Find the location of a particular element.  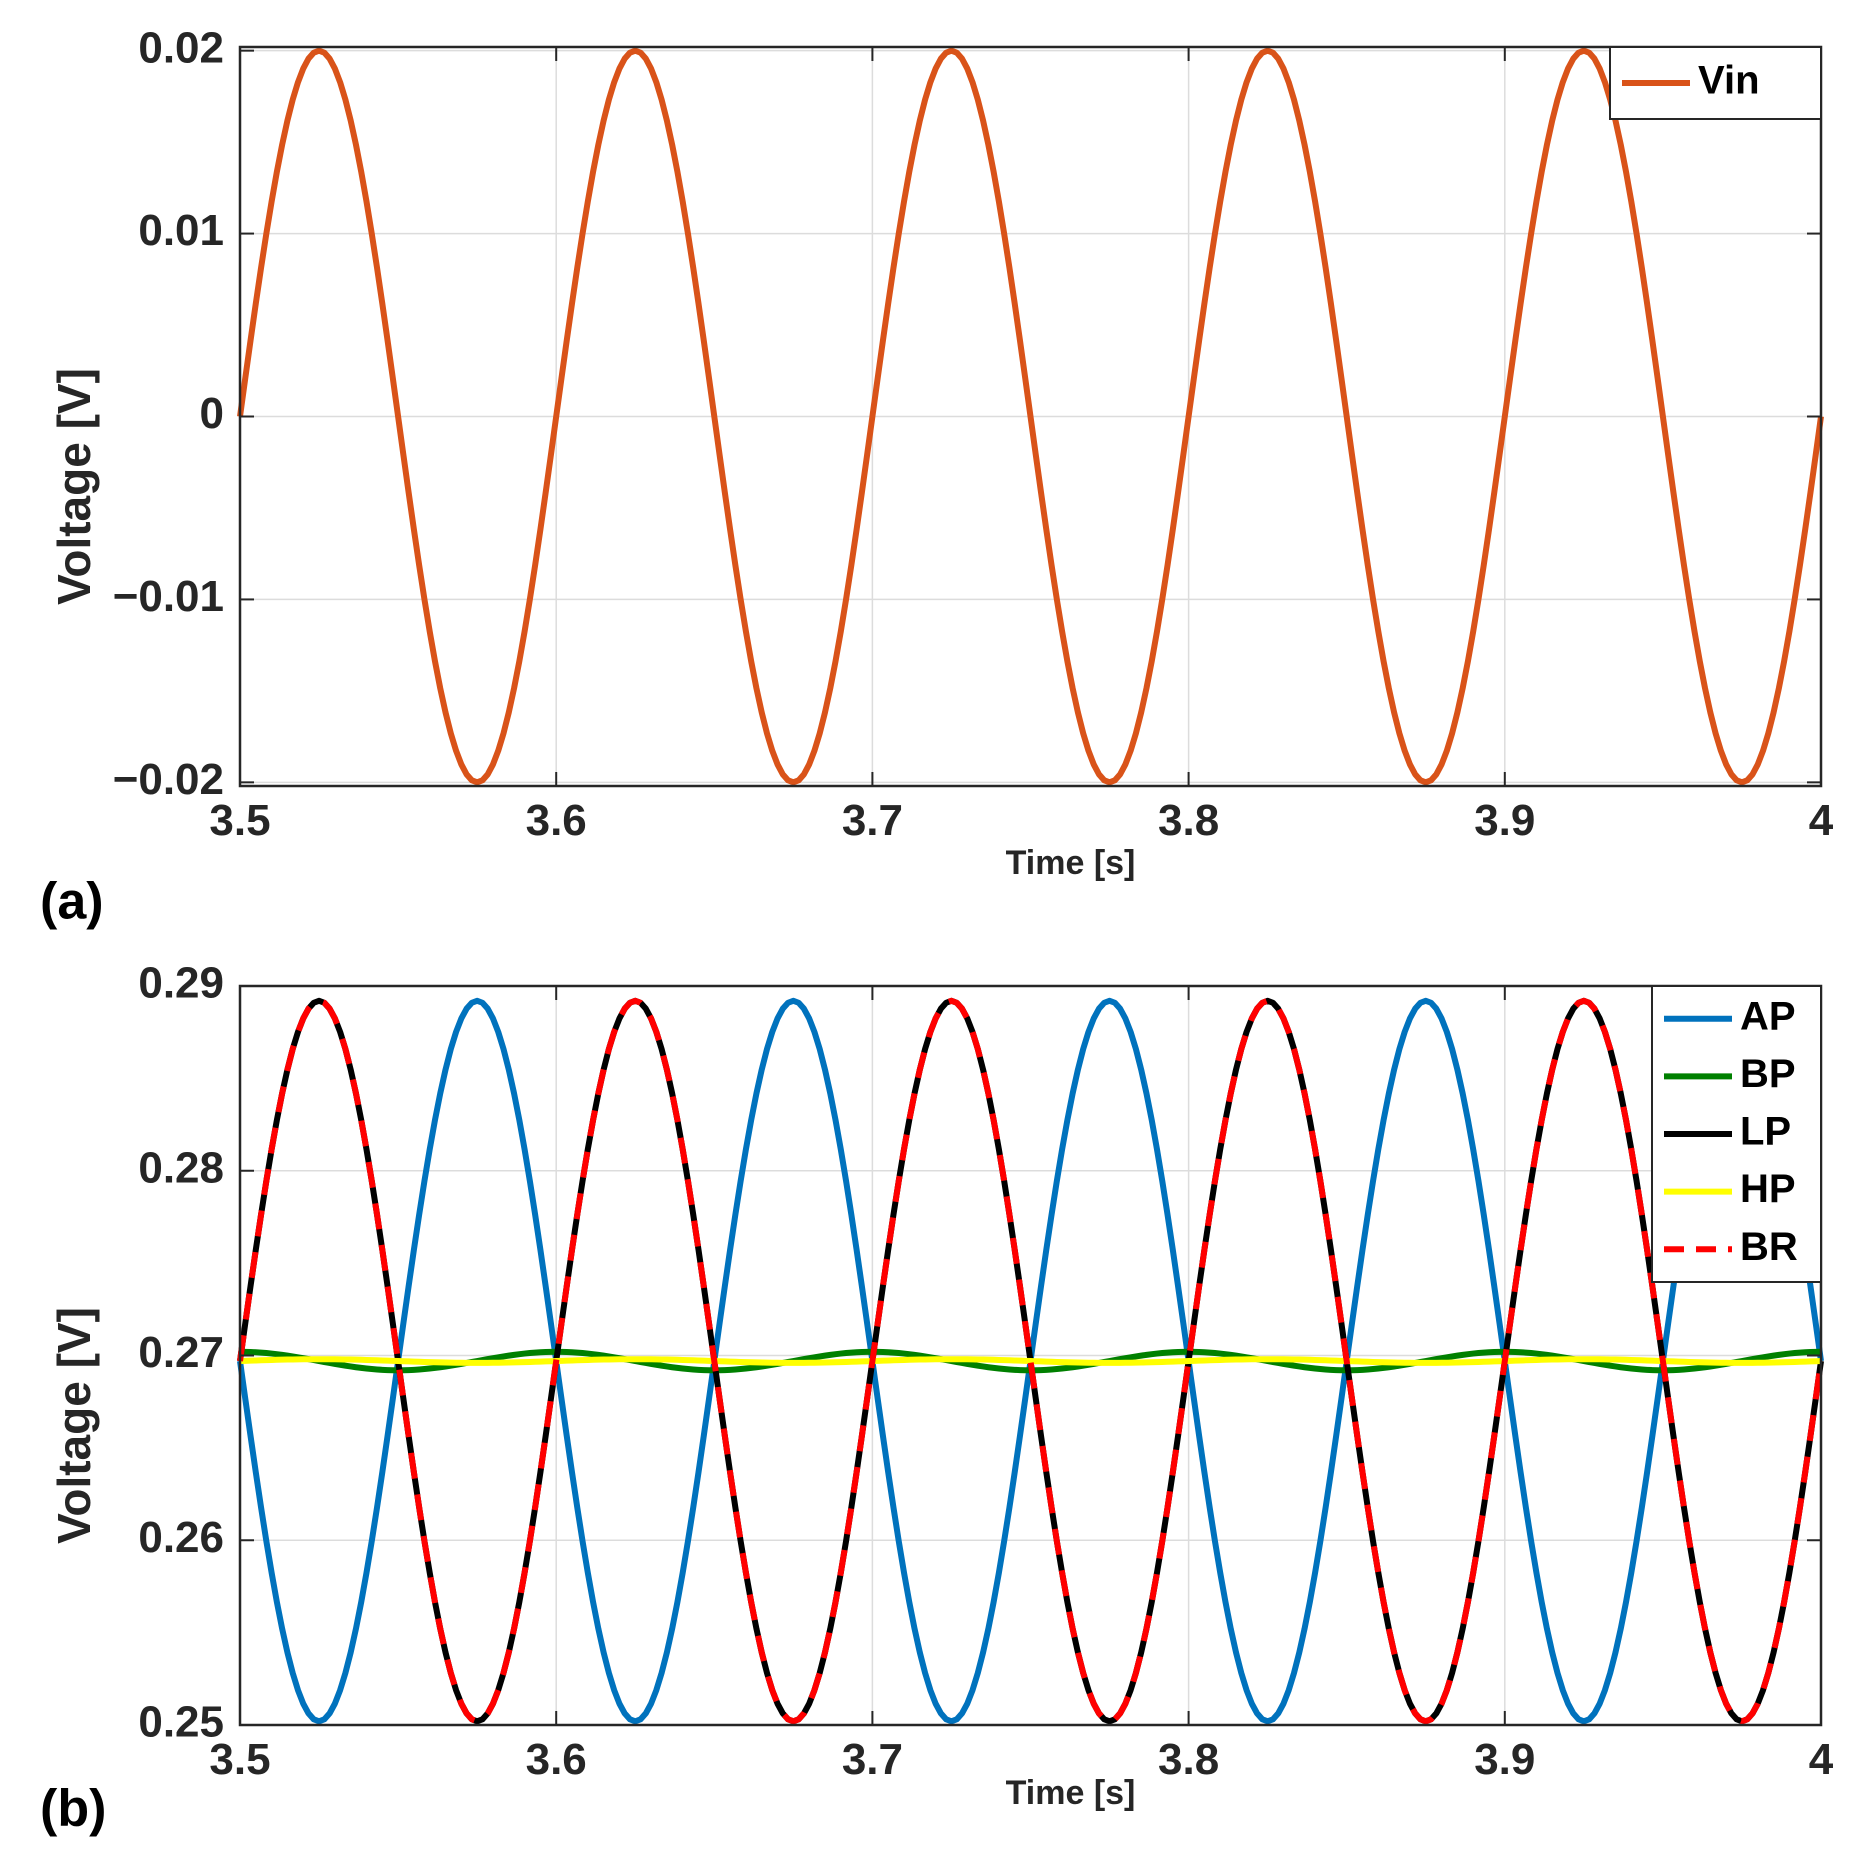

panel-label: (b) is located at coordinates (73, 1809).